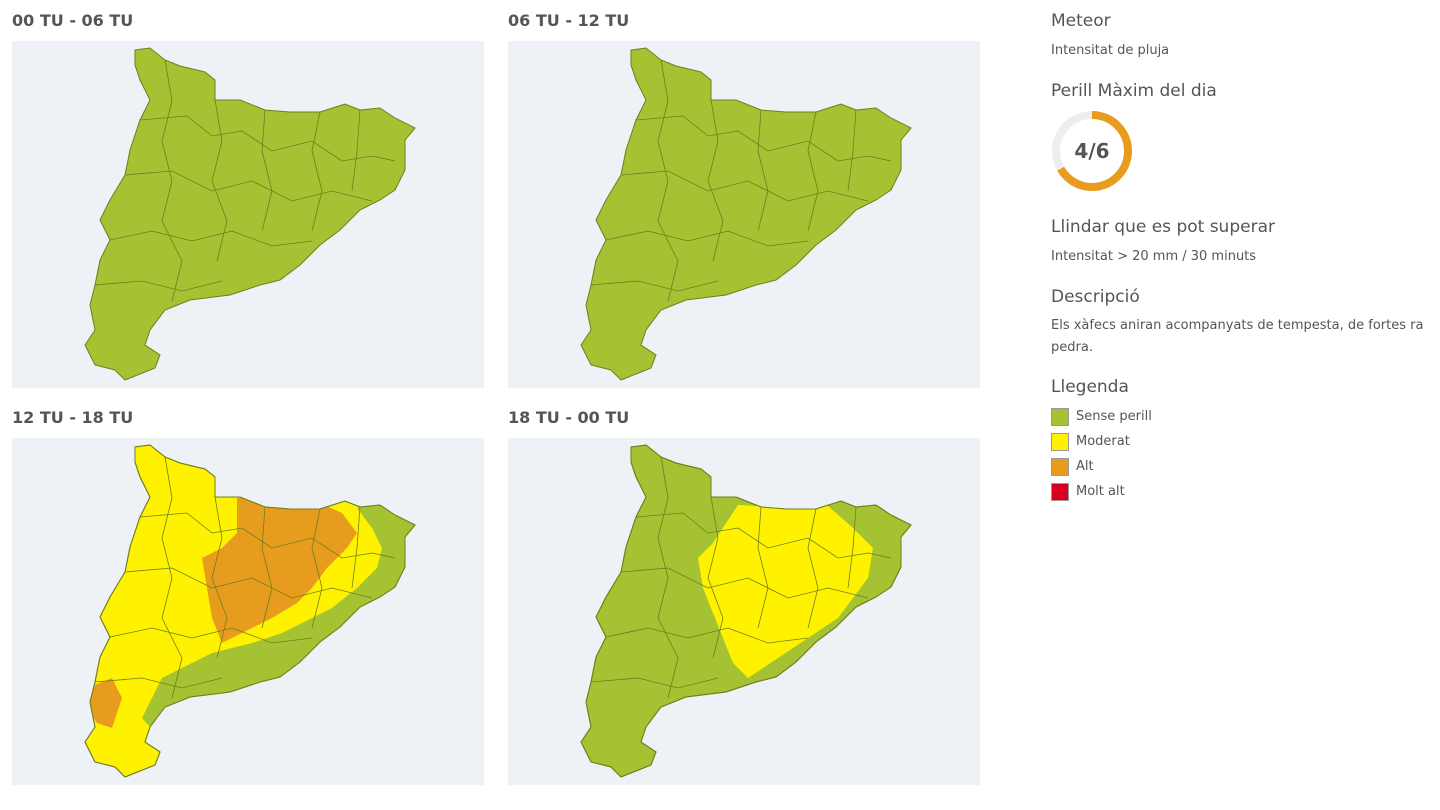  Describe the element at coordinates (785, 591) in the screenshot. I see `zone-moderate` at that location.